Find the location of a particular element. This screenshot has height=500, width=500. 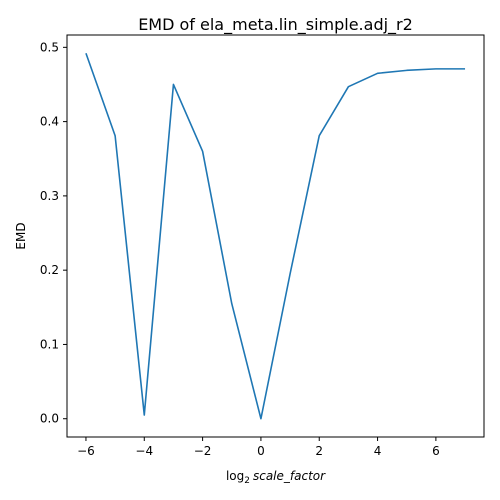

y-tick-label: 0.0 is located at coordinates (49, 419).